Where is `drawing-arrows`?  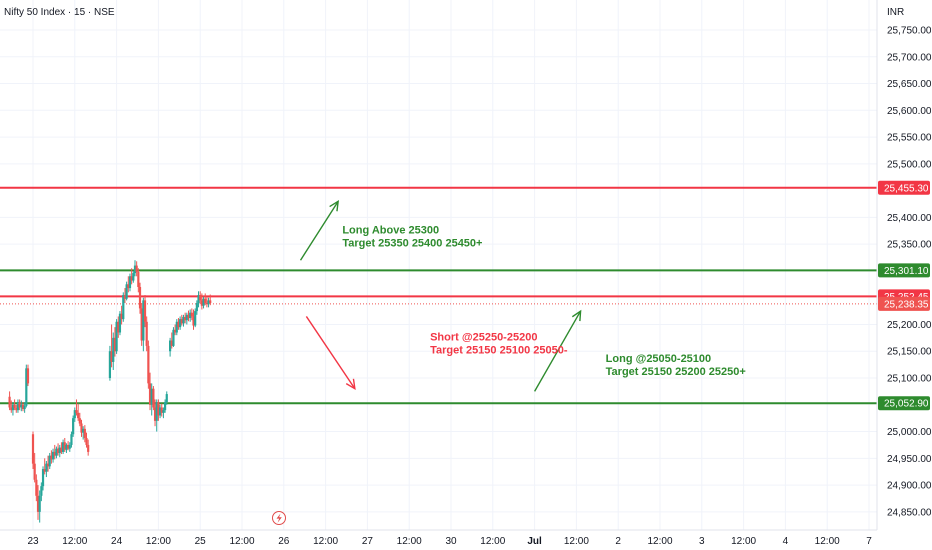 drawing-arrows is located at coordinates (440, 295).